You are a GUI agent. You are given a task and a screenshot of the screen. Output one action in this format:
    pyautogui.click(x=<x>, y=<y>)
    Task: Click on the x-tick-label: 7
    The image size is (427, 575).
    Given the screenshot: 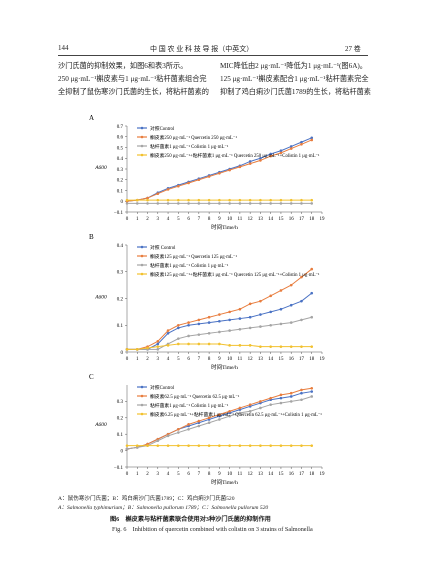 What is the action you would take?
    pyautogui.click(x=199, y=474)
    